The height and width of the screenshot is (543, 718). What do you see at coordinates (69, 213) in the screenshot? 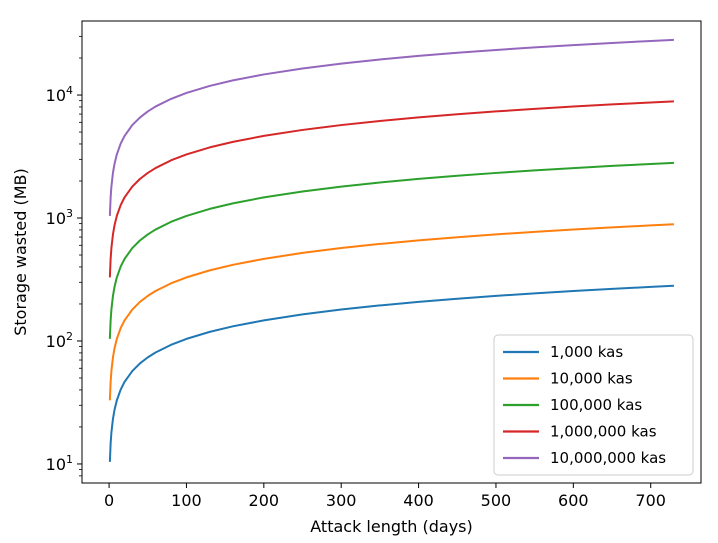
I see `y-tick-exponent: 3` at bounding box center [69, 213].